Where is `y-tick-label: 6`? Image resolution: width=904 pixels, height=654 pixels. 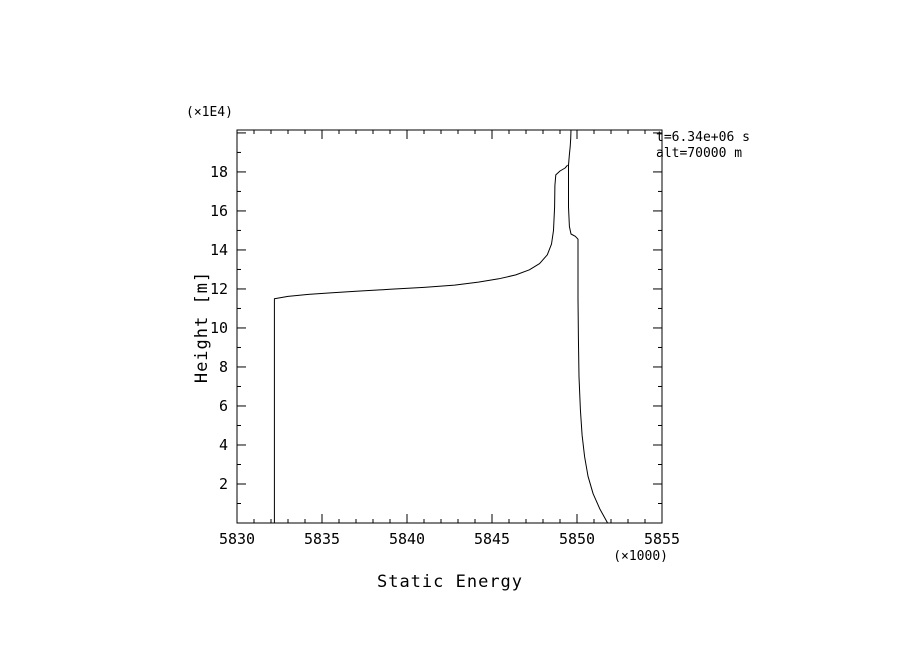
y-tick-label: 6 is located at coordinates (223, 406).